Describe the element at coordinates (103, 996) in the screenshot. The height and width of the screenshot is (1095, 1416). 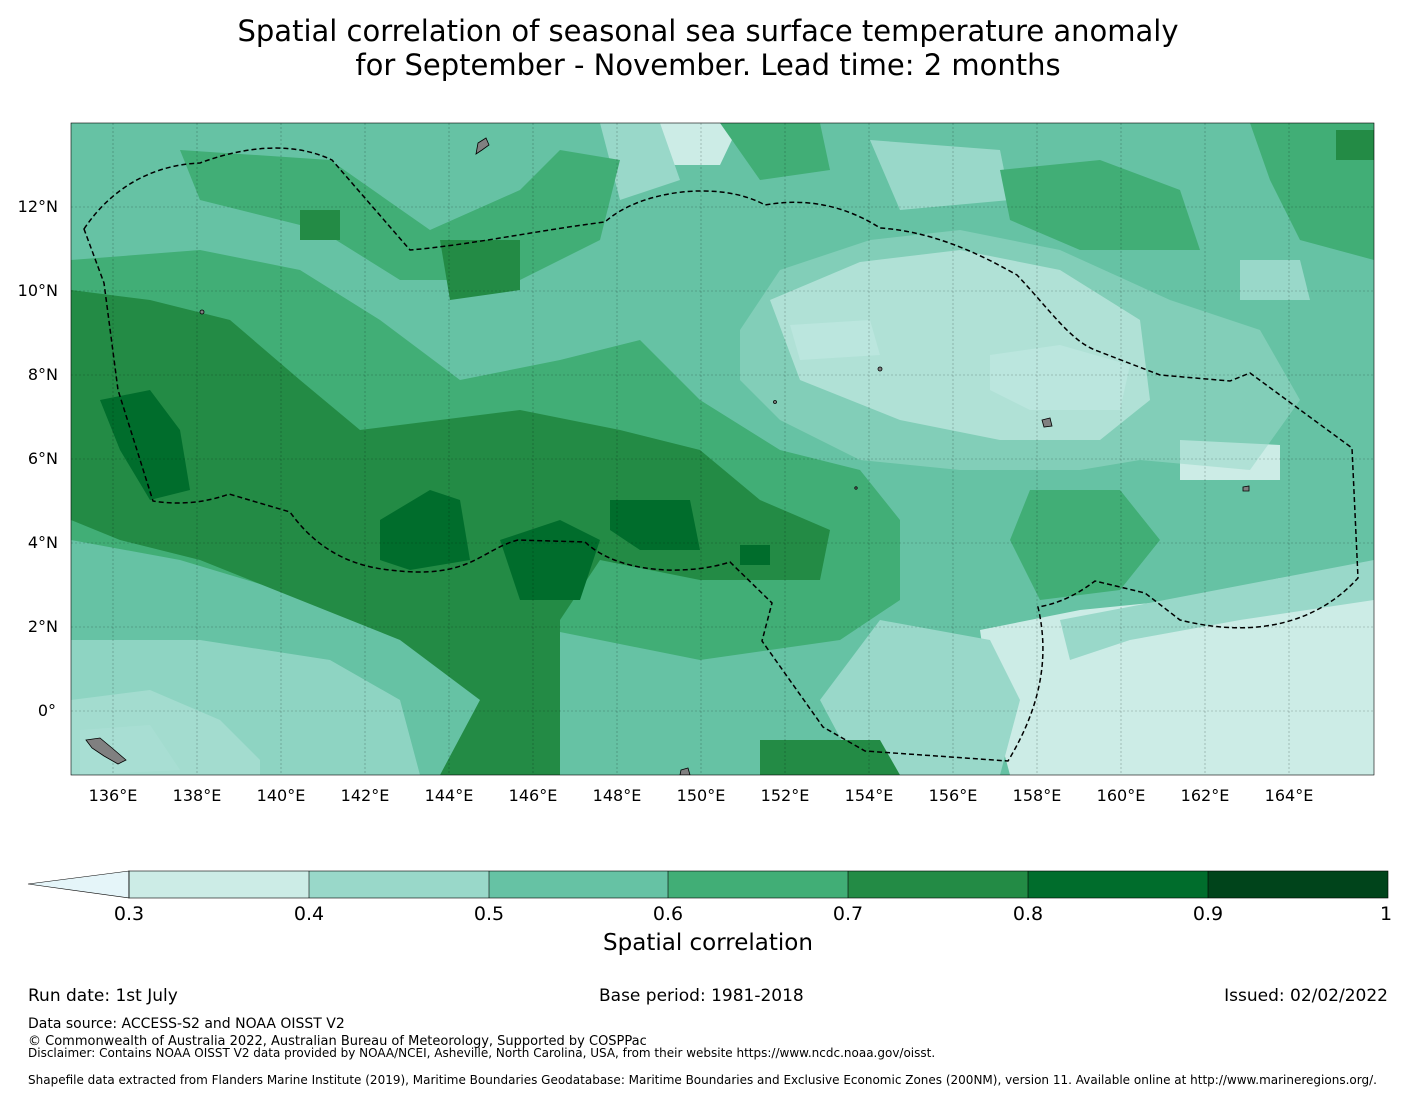
I see `run-date: Run date: 1st July` at that location.